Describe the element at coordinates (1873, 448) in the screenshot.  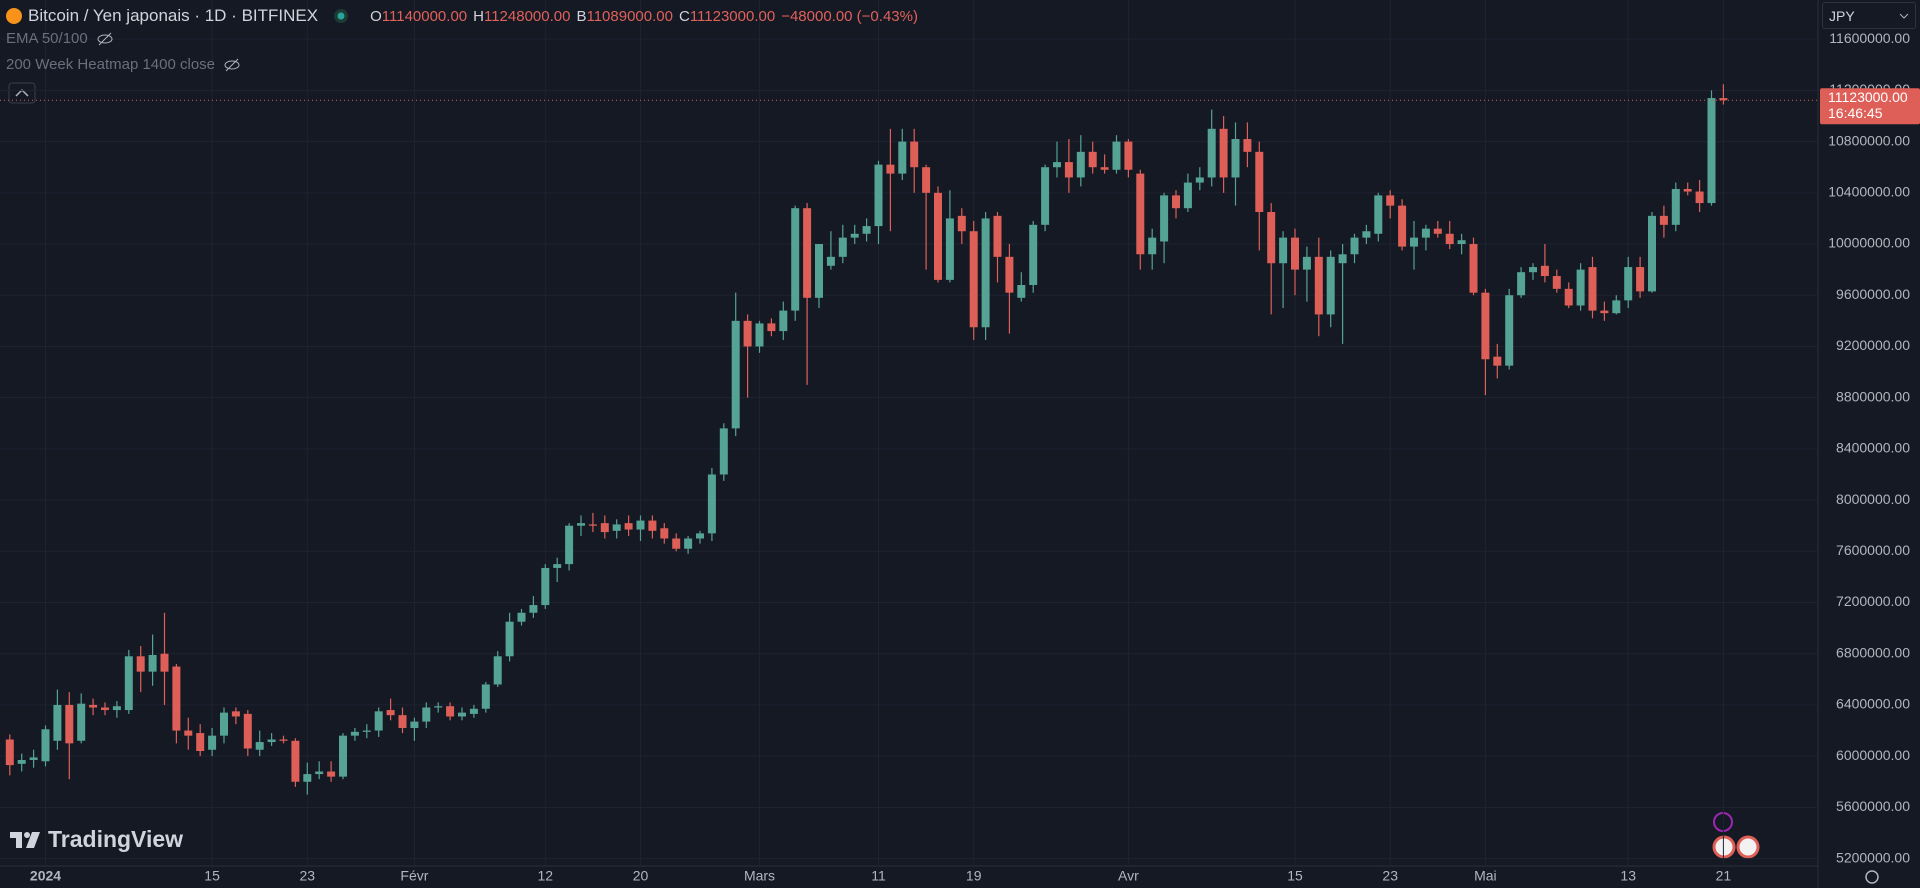
I see `y-tick-label: 8400000.00` at that location.